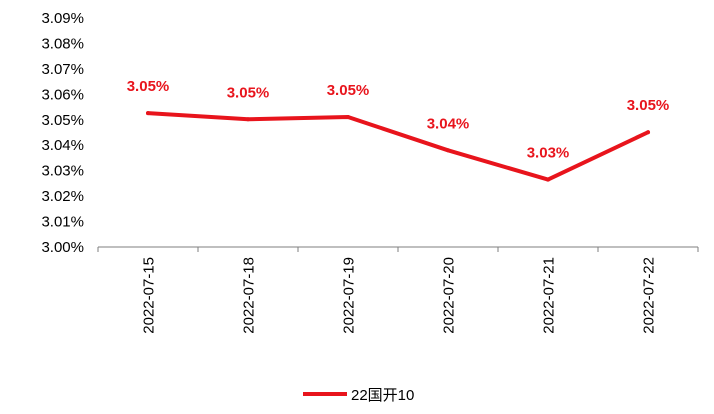 This screenshot has height=414, width=714. I want to click on y-tick-label: 3.09%, so click(62, 18).